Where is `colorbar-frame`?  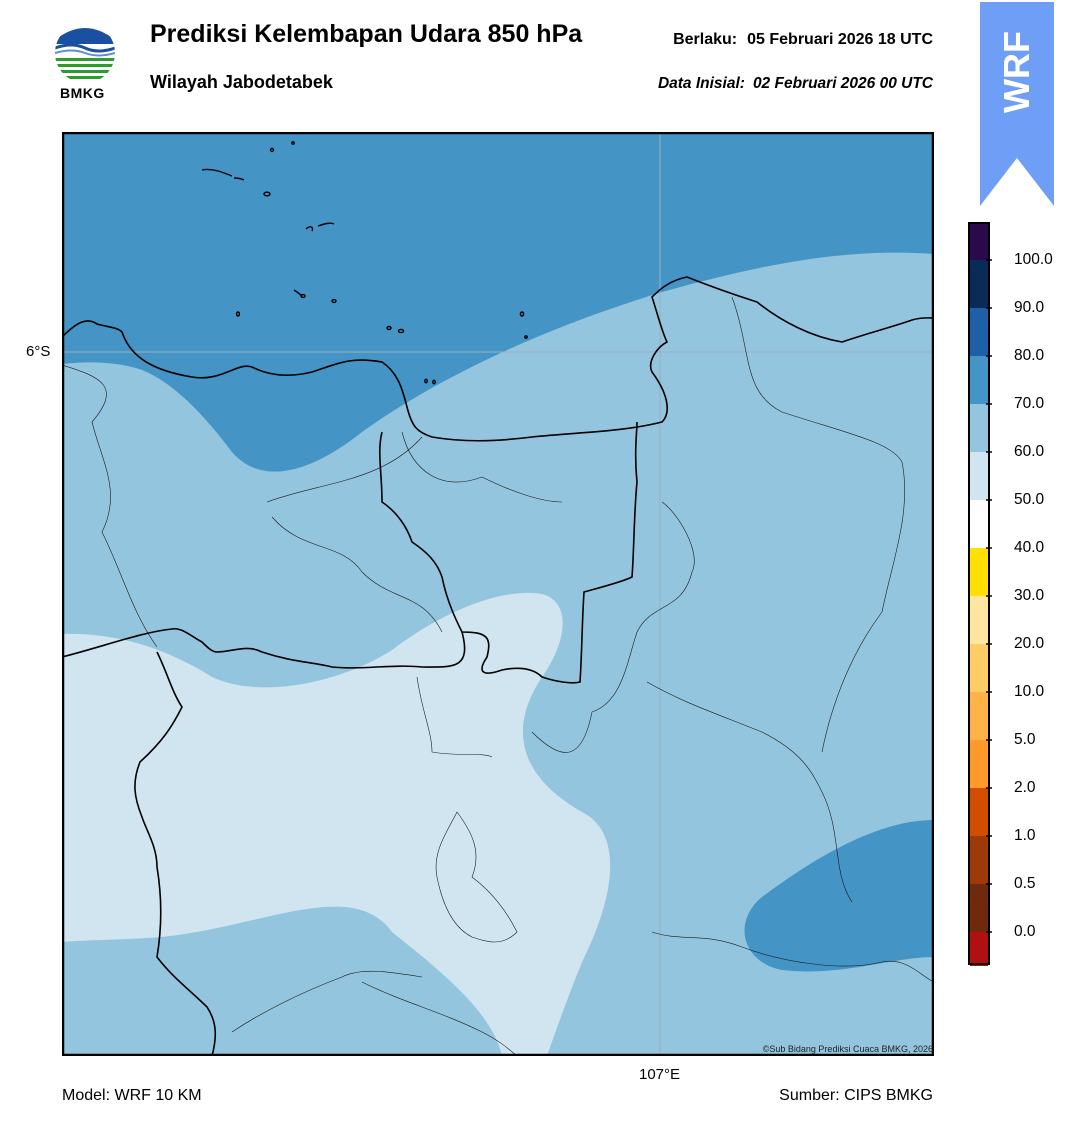
colorbar-frame is located at coordinates (979, 593).